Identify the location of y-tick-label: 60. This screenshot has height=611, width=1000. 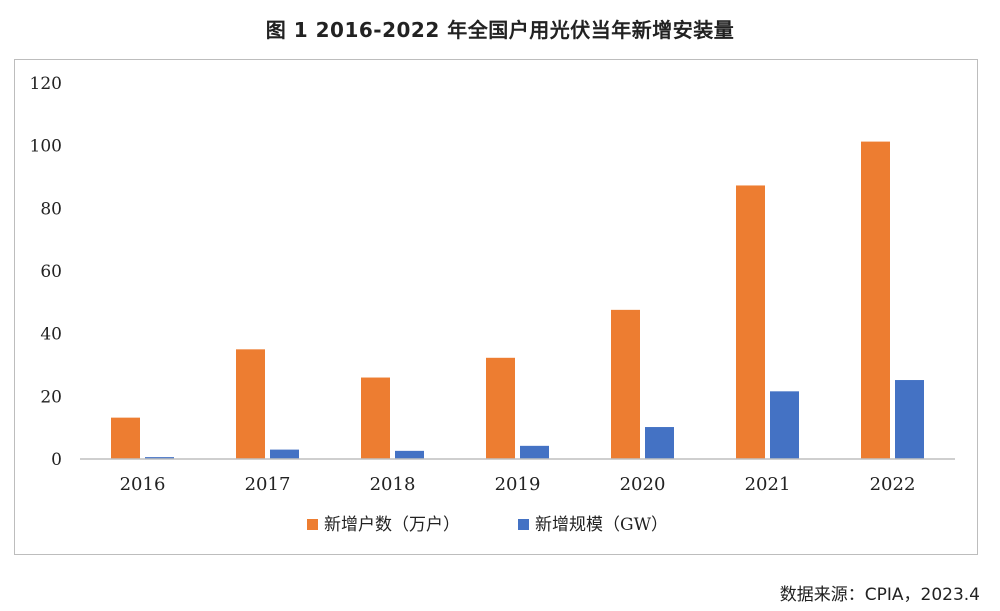
(51, 272).